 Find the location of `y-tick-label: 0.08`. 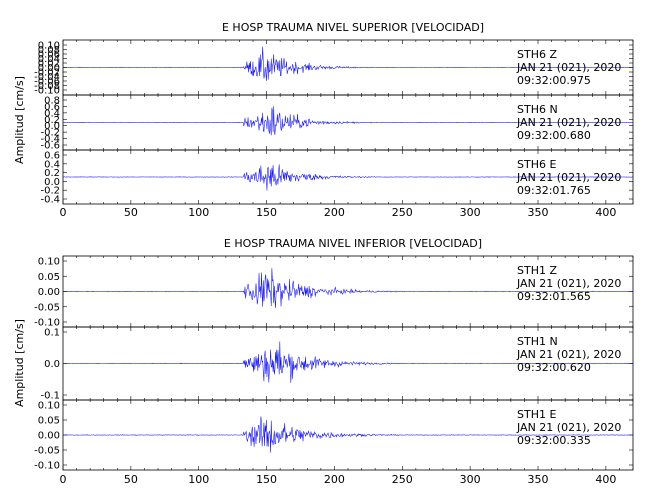

y-tick-label: 0.08 is located at coordinates (49, 50).